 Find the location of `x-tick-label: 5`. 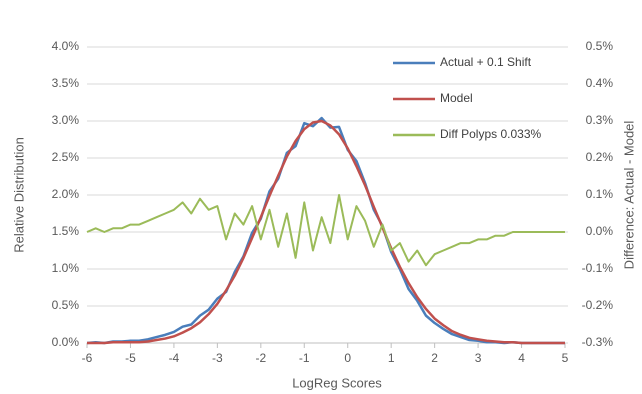

x-tick-label: 5 is located at coordinates (565, 358).